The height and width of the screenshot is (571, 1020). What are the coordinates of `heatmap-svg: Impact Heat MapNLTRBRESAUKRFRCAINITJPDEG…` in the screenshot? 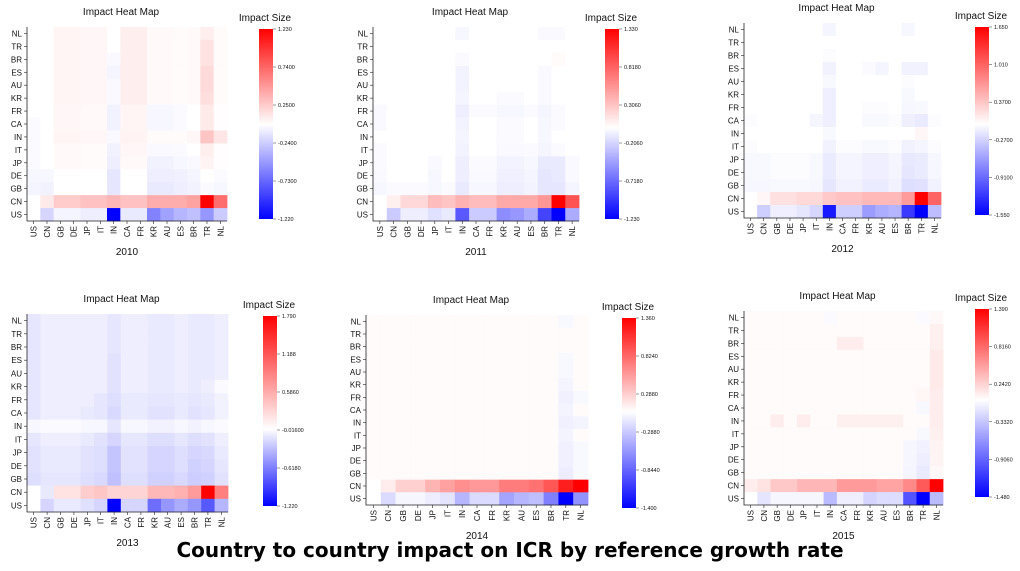 It's located at (869, 416).